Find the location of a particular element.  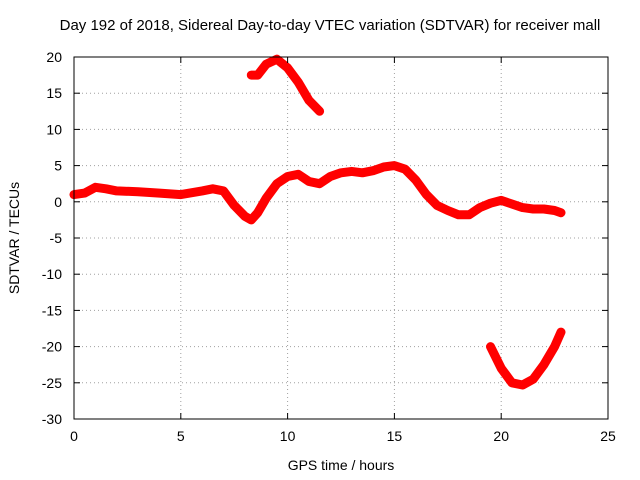

y-tick-label: -20 is located at coordinates (52, 347).